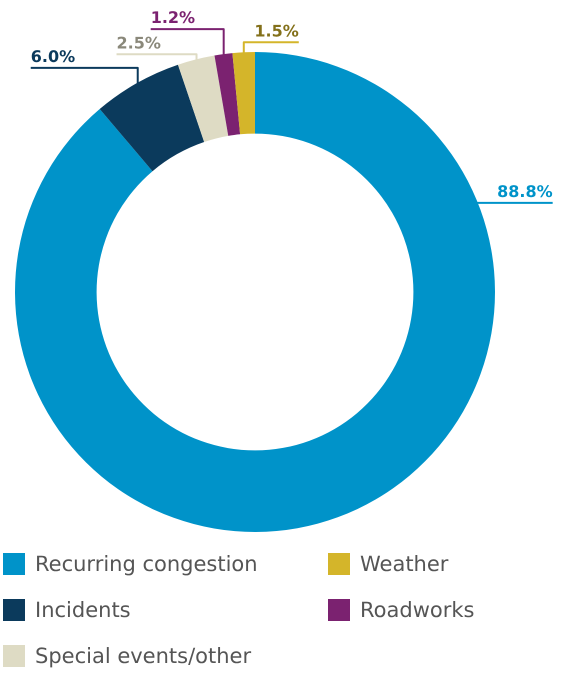 The image size is (570, 673). Describe the element at coordinates (146, 564) in the screenshot. I see `legend-label: Recurring congestion` at that location.